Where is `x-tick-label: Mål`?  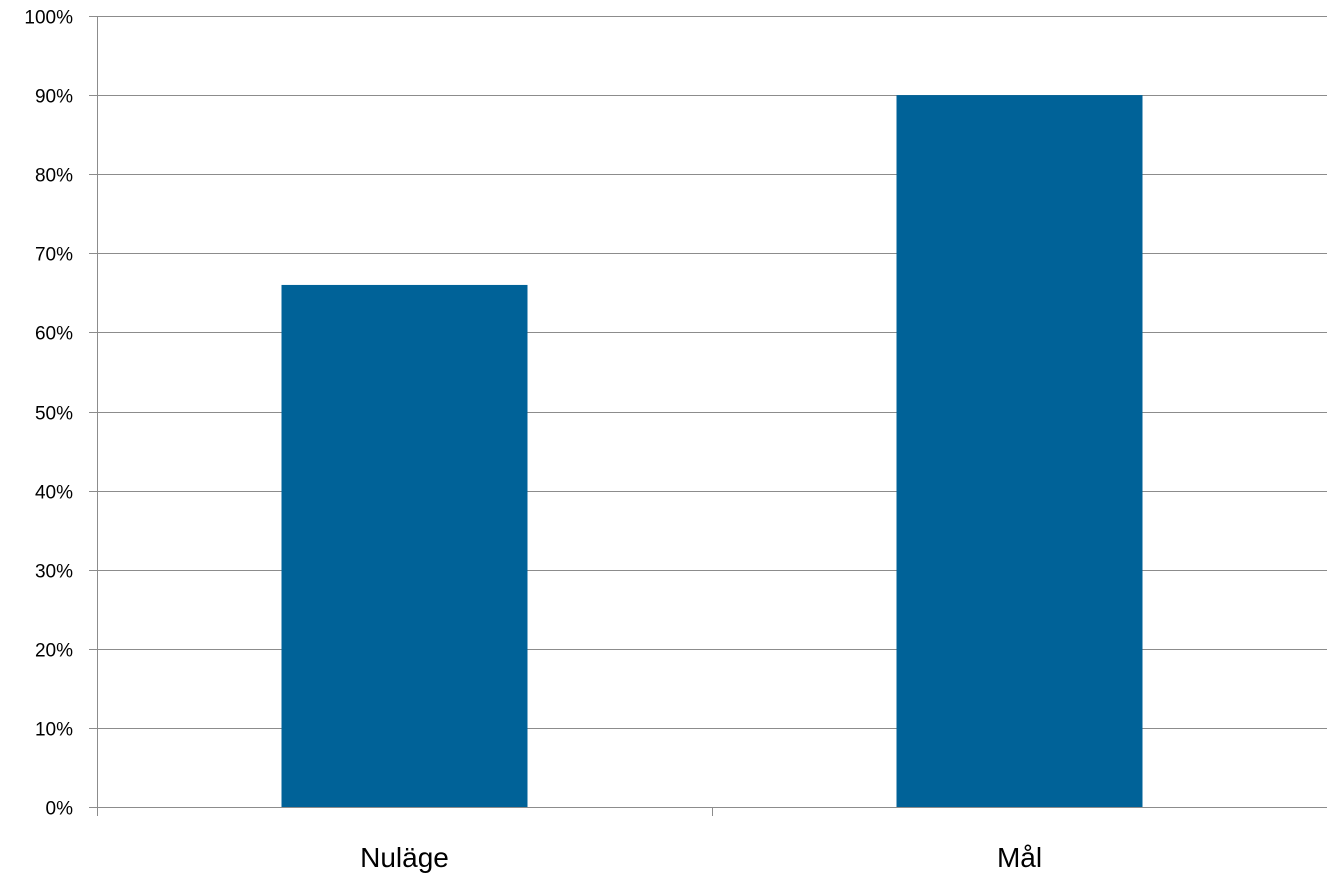 x-tick-label: Mål is located at coordinates (1019, 857).